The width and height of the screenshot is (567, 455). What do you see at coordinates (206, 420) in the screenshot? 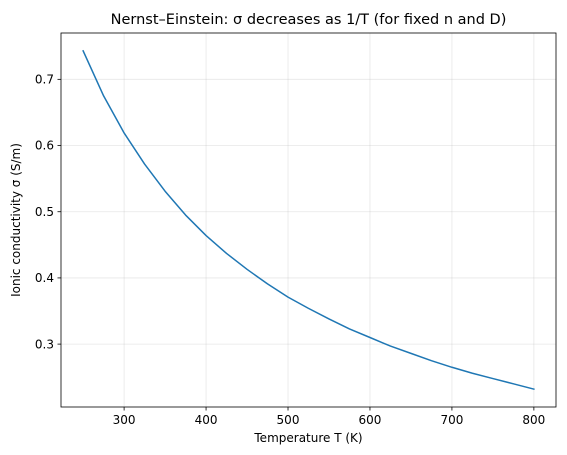
I see `x-tick-label: 400` at bounding box center [206, 420].